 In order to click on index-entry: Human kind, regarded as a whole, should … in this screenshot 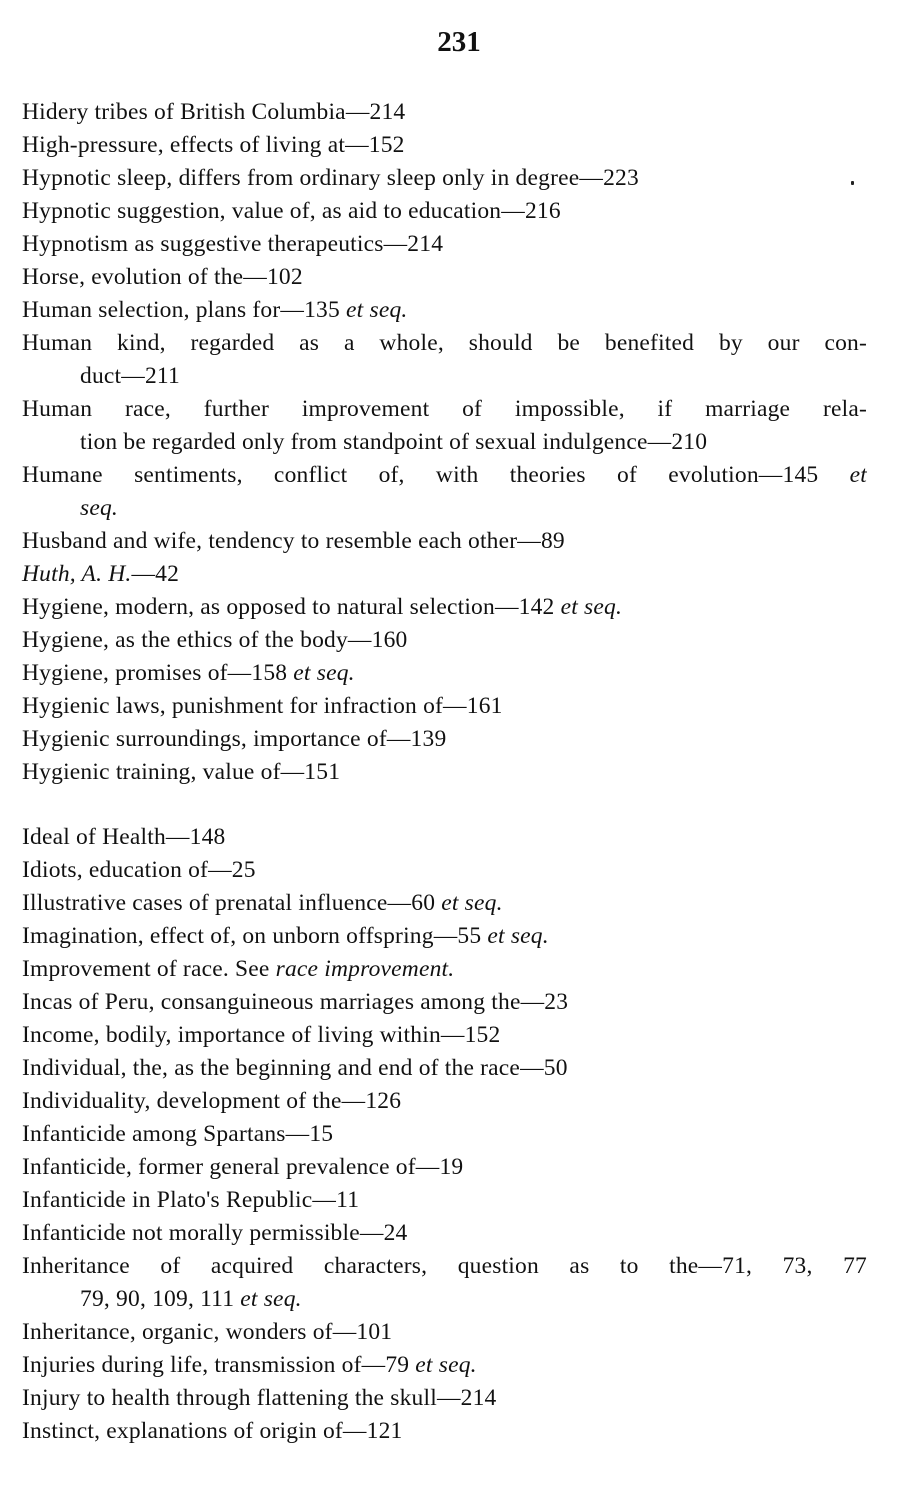, I will do `click(444, 360)`.